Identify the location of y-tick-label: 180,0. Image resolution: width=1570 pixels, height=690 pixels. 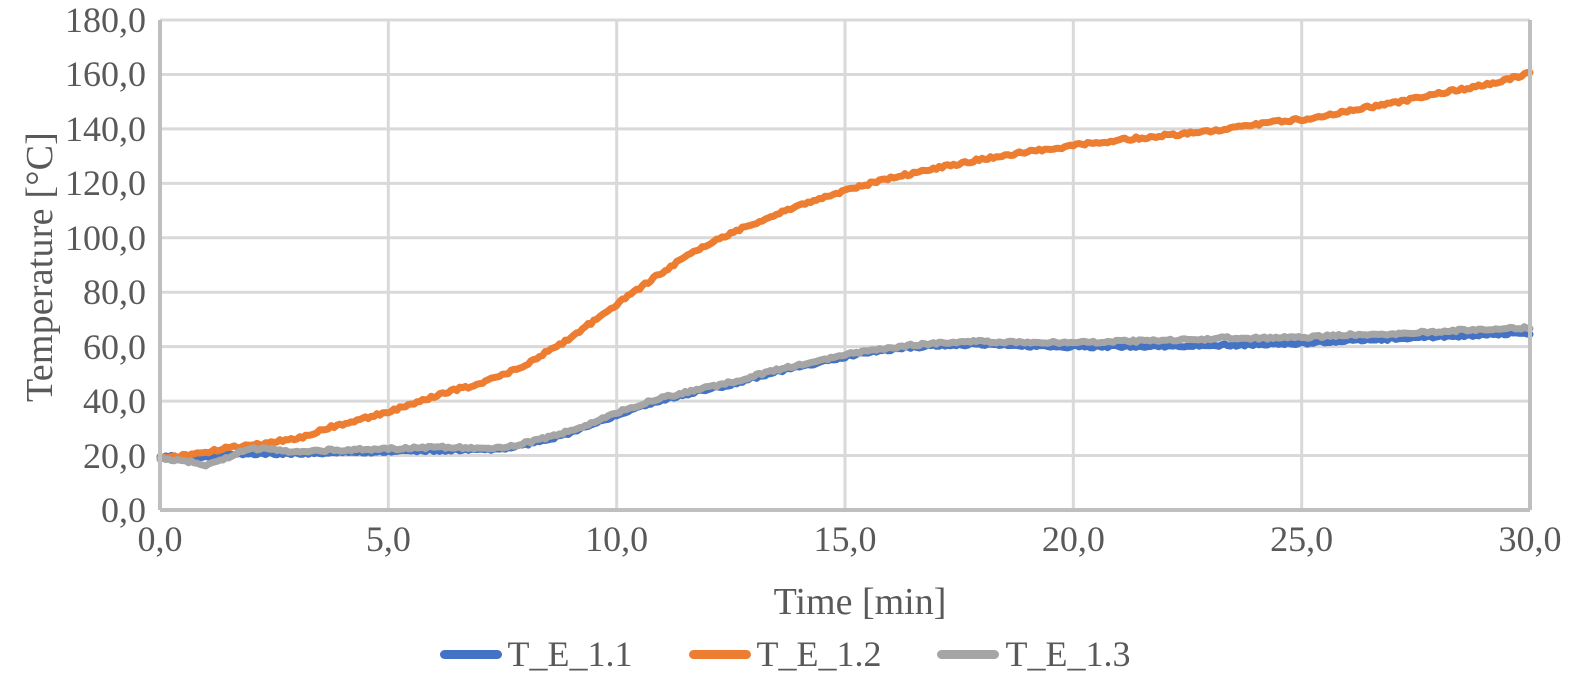
(105, 20).